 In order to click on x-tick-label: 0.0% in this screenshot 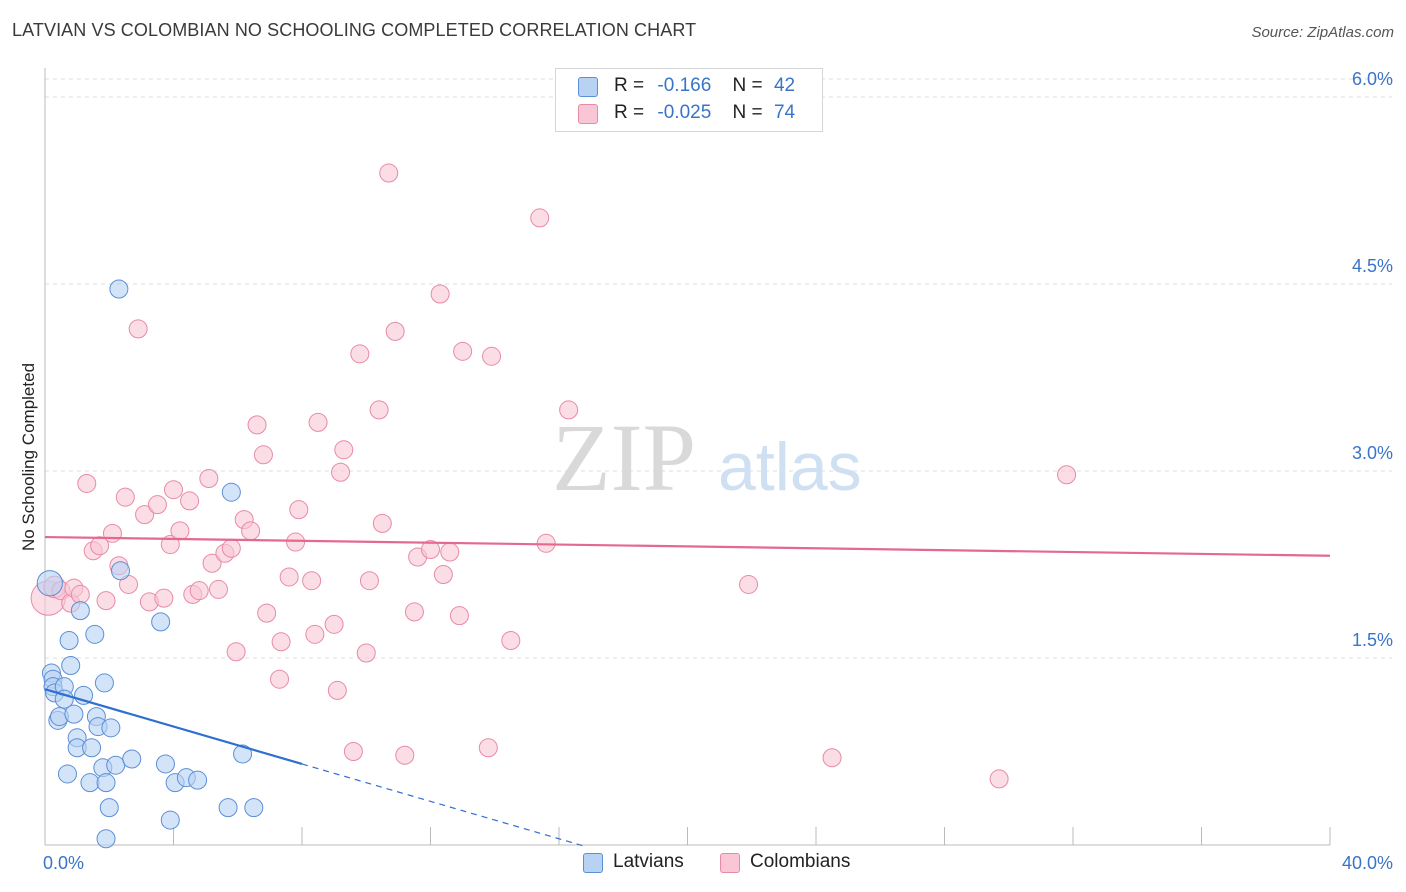, I will do `click(63, 863)`.